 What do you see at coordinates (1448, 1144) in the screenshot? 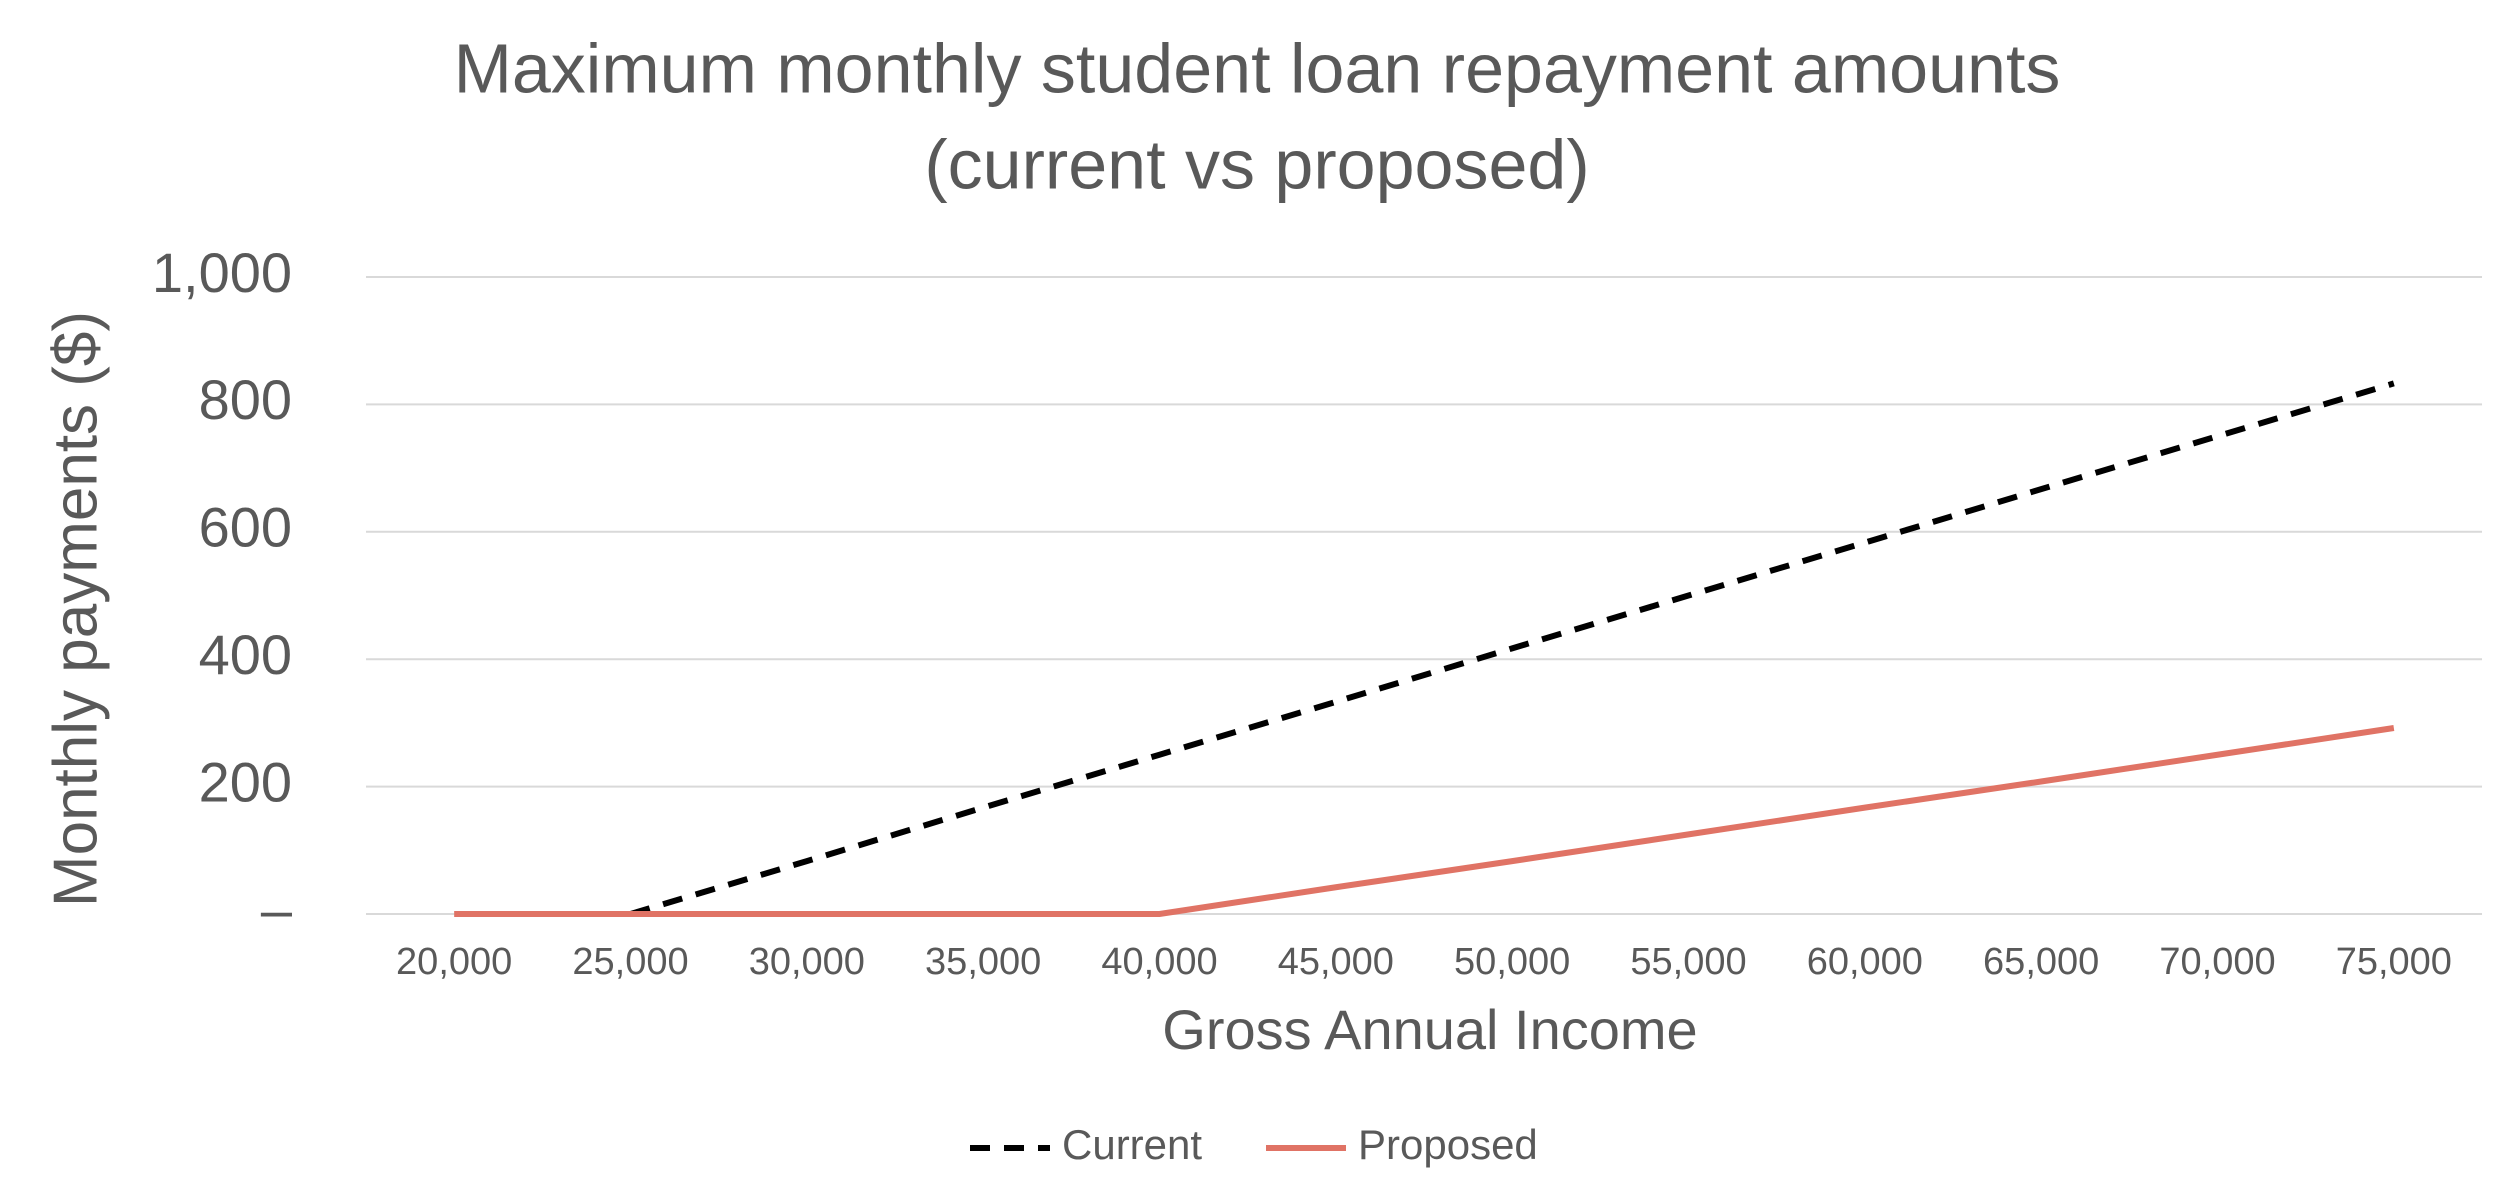
I see `legend-label: Proposed` at bounding box center [1448, 1144].